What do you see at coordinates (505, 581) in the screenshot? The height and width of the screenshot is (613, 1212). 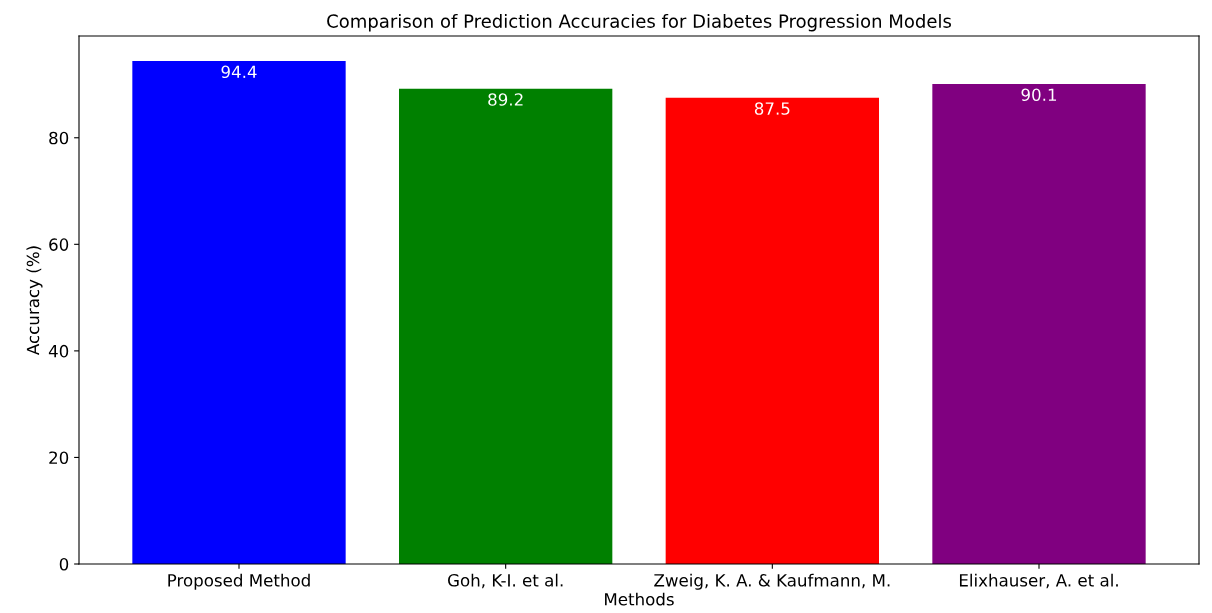 I see `x-tick-label: Goh, K-I. et al.` at bounding box center [505, 581].